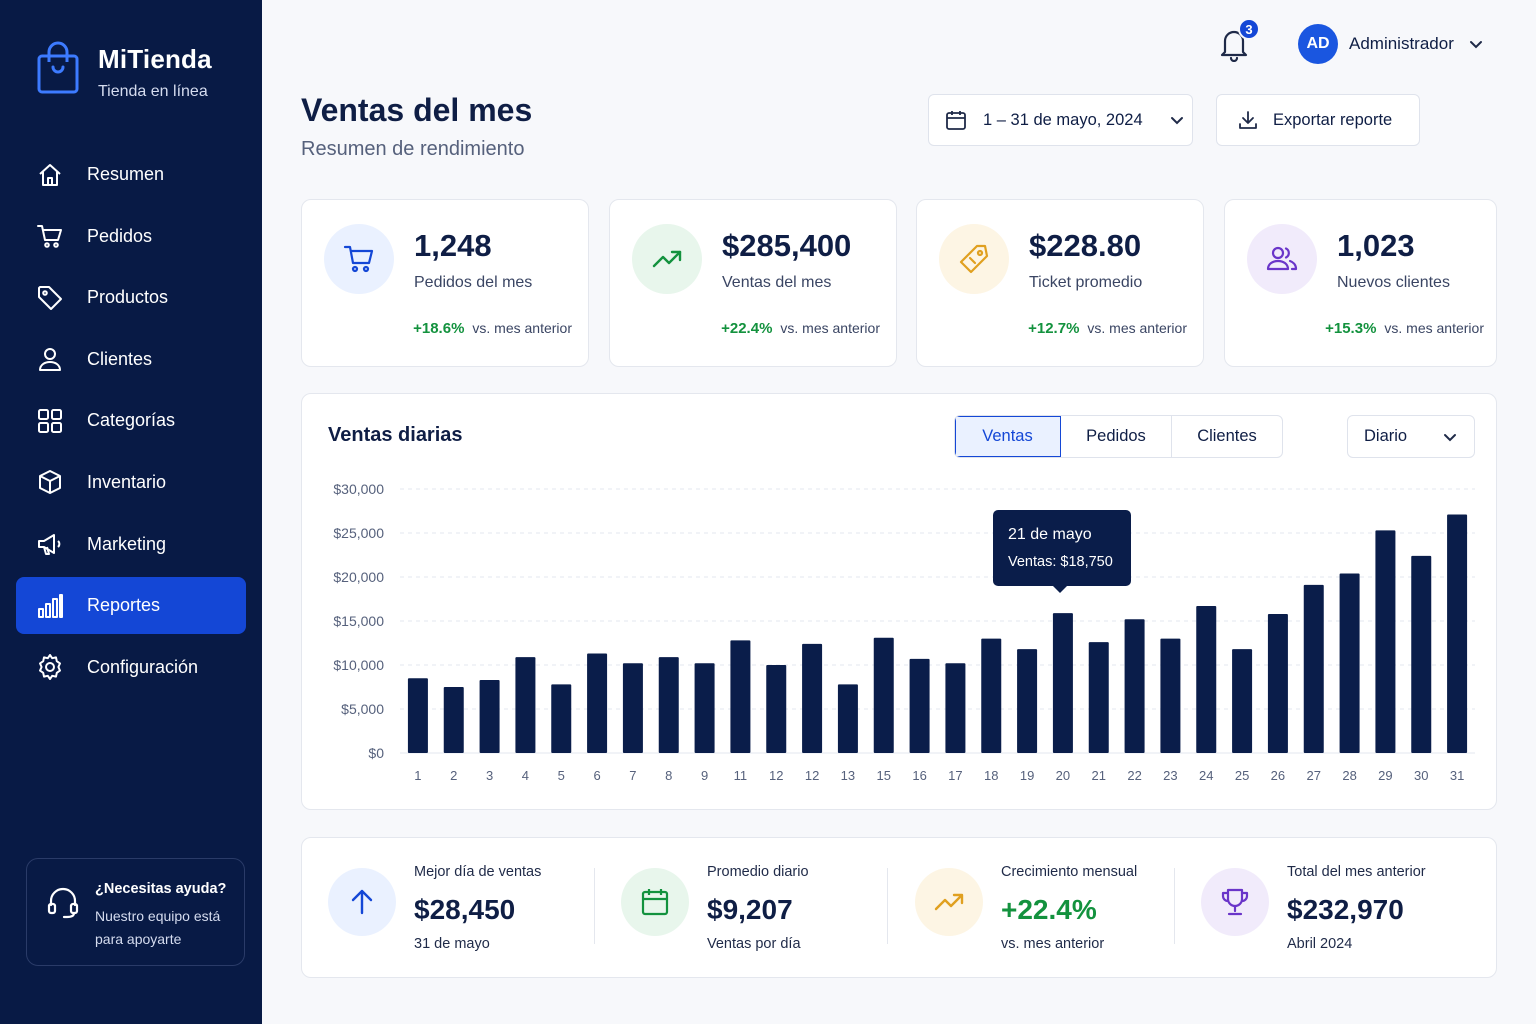 This screenshot has width=1536, height=1024. I want to click on shopping-bag-icon, so click(58, 67).